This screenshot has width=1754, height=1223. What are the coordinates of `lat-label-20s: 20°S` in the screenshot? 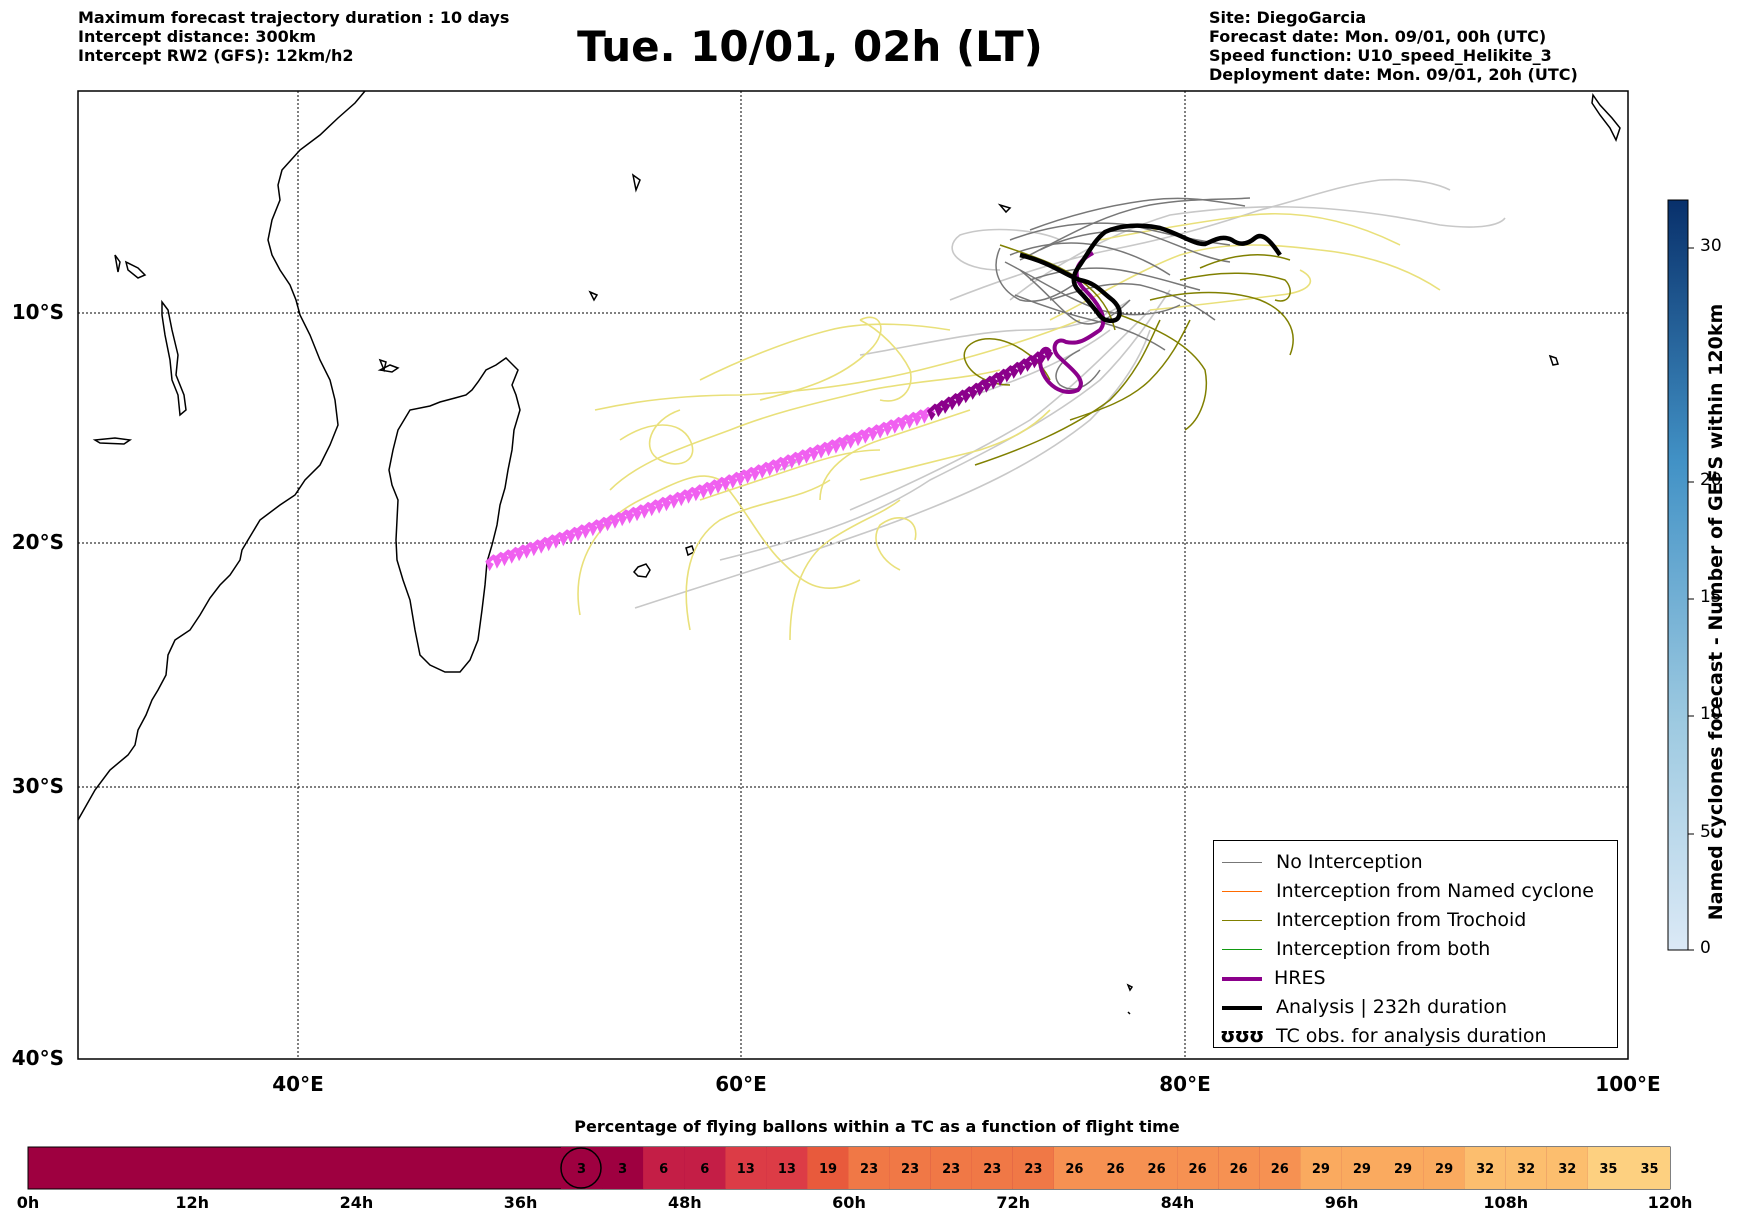 It's located at (37, 542).